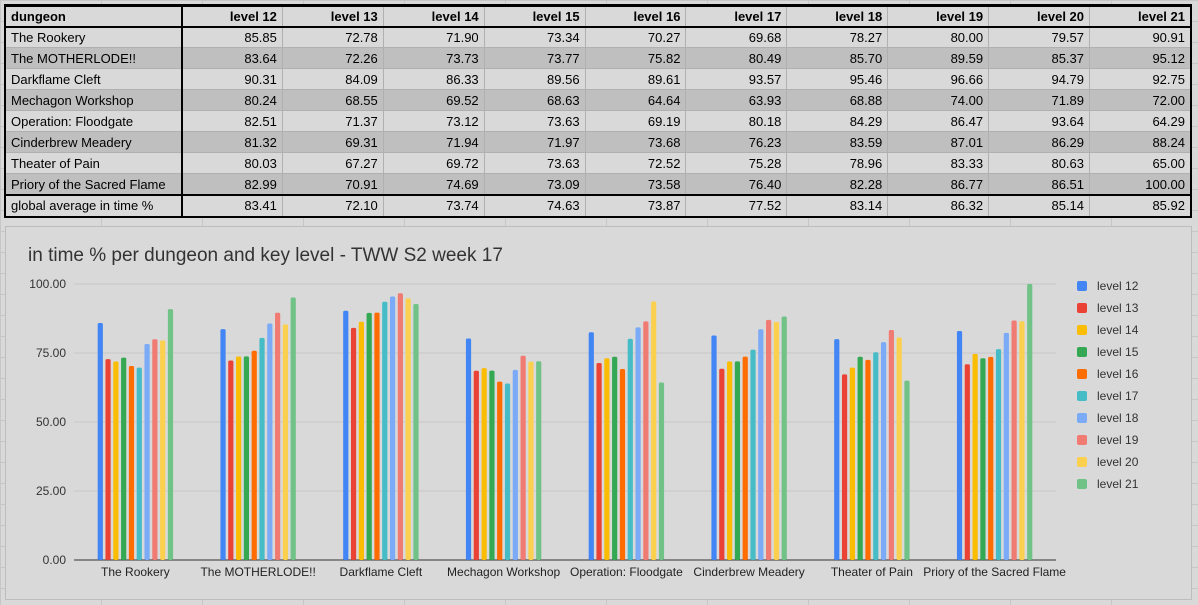 The width and height of the screenshot is (1198, 605). I want to click on value-cell: 83.64, so click(232, 58).